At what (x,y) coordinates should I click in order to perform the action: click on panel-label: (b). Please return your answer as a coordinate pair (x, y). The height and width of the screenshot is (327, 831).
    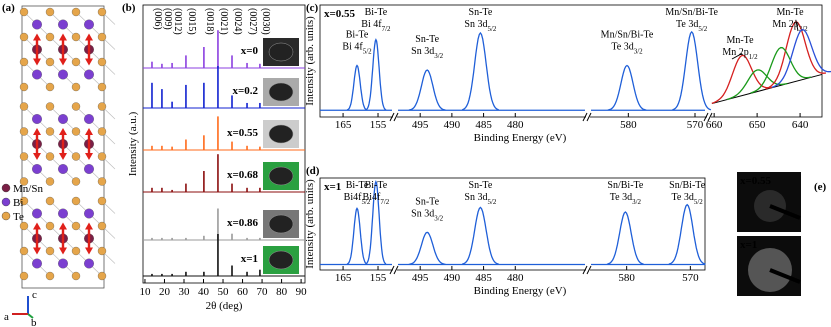
    Looking at the image, I should click on (129, 8).